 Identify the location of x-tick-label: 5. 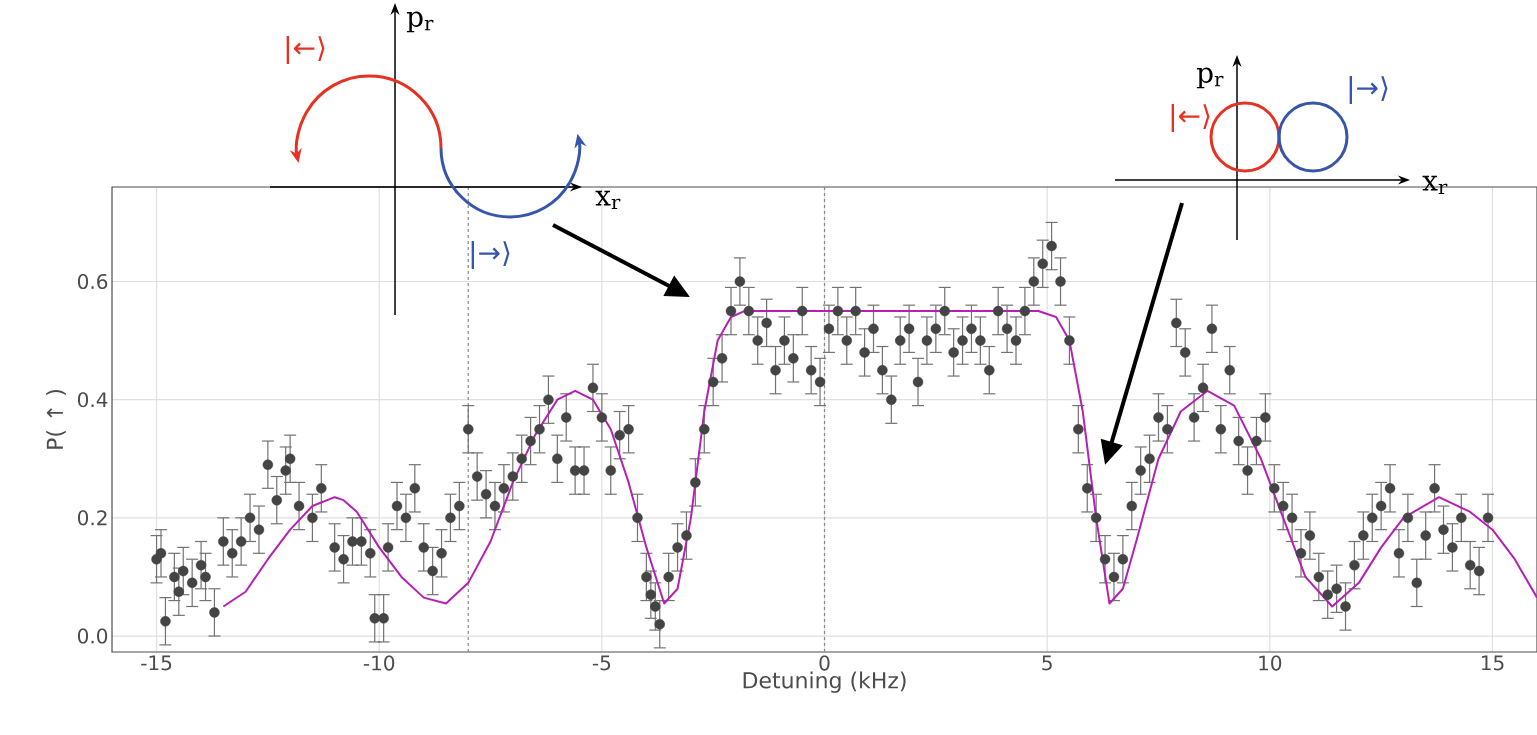
(1047, 663).